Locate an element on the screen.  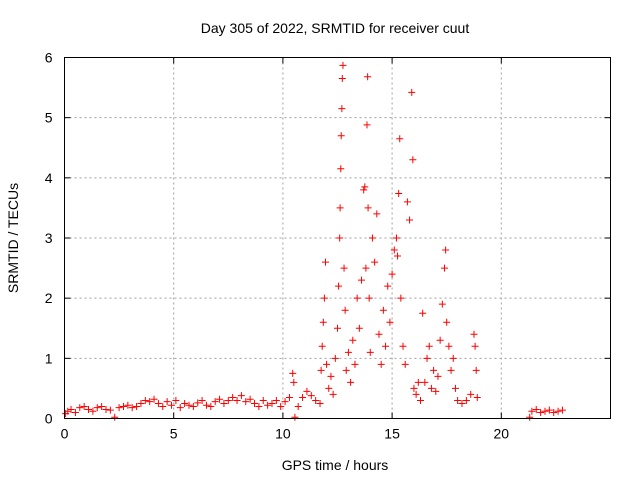
y-tick-label: 3 is located at coordinates (49, 238).